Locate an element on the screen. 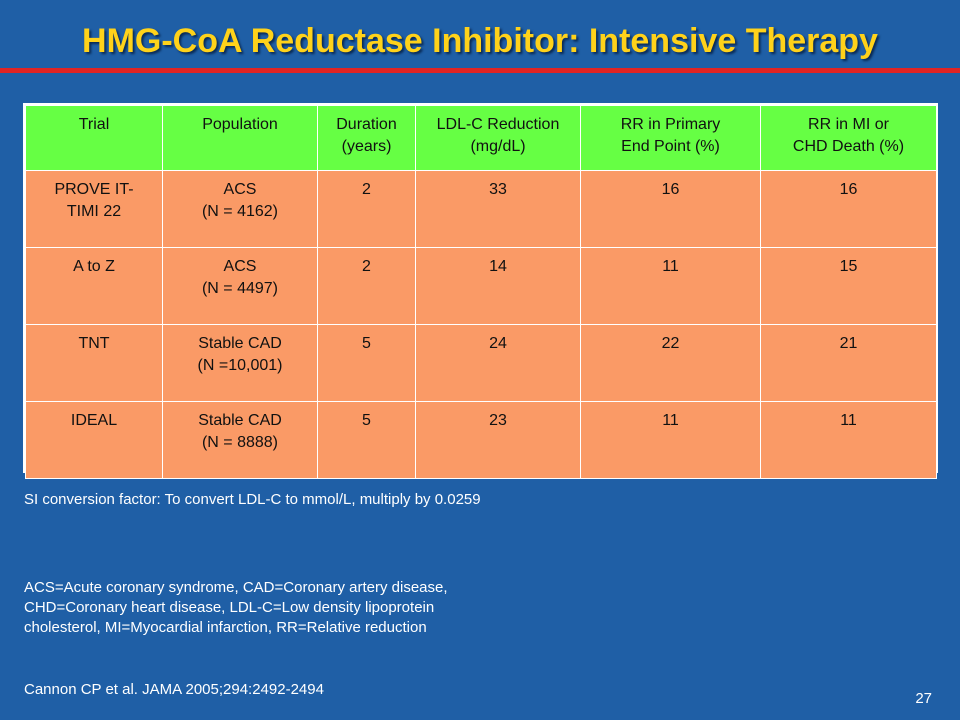 Image resolution: width=960 pixels, height=720 pixels. cell-rr-primary: 22 is located at coordinates (670, 363).